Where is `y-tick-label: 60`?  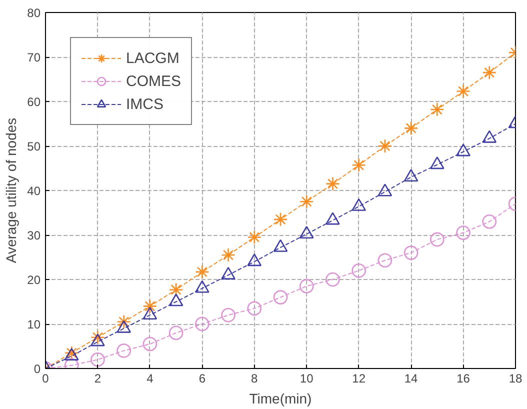
y-tick-label: 60 is located at coordinates (34, 102).